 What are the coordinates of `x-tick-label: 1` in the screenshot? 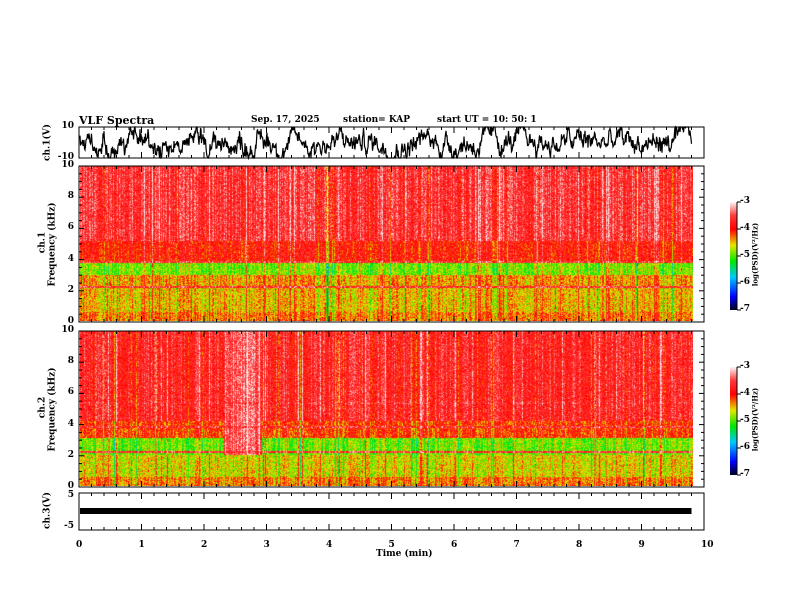 It's located at (141, 545).